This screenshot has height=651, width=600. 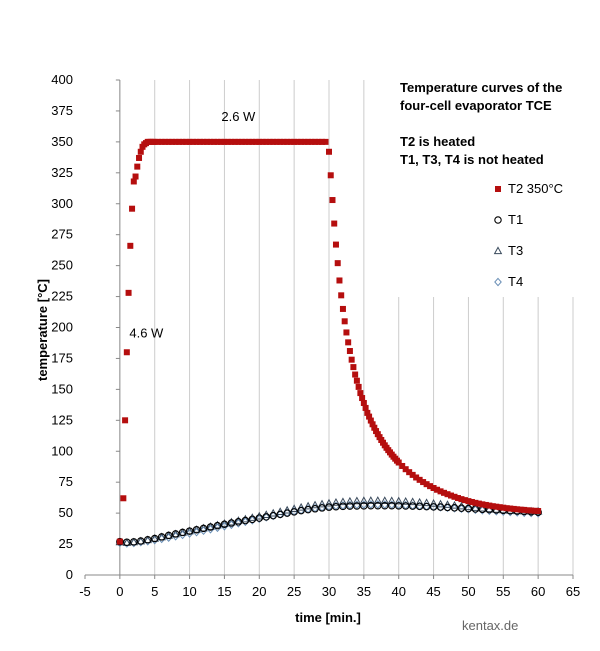 I want to click on x-axis-title: time [min.], so click(x=328, y=617).